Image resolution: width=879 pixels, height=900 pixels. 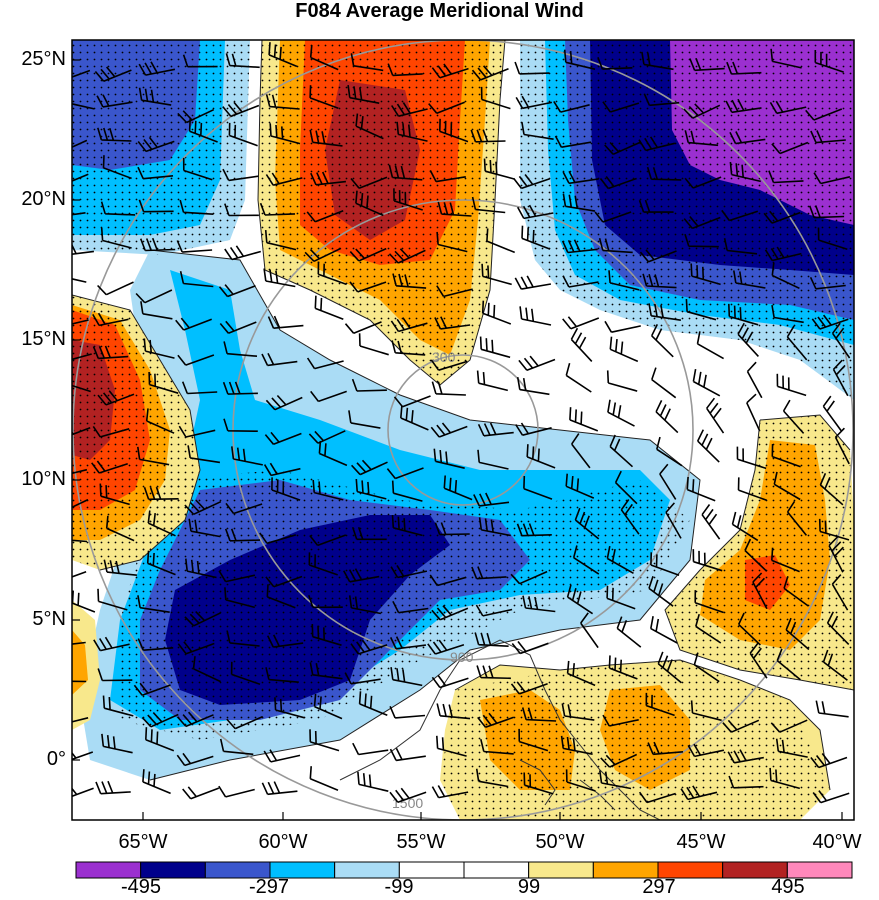 I want to click on lon-label-50w: 50°W, so click(x=560, y=842).